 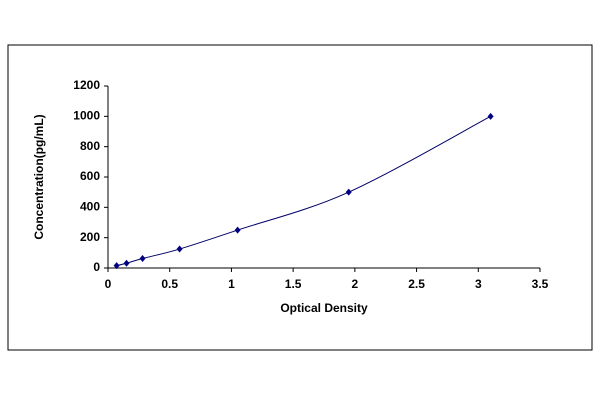 What do you see at coordinates (90, 146) in the screenshot?
I see `y-tick-label: 800` at bounding box center [90, 146].